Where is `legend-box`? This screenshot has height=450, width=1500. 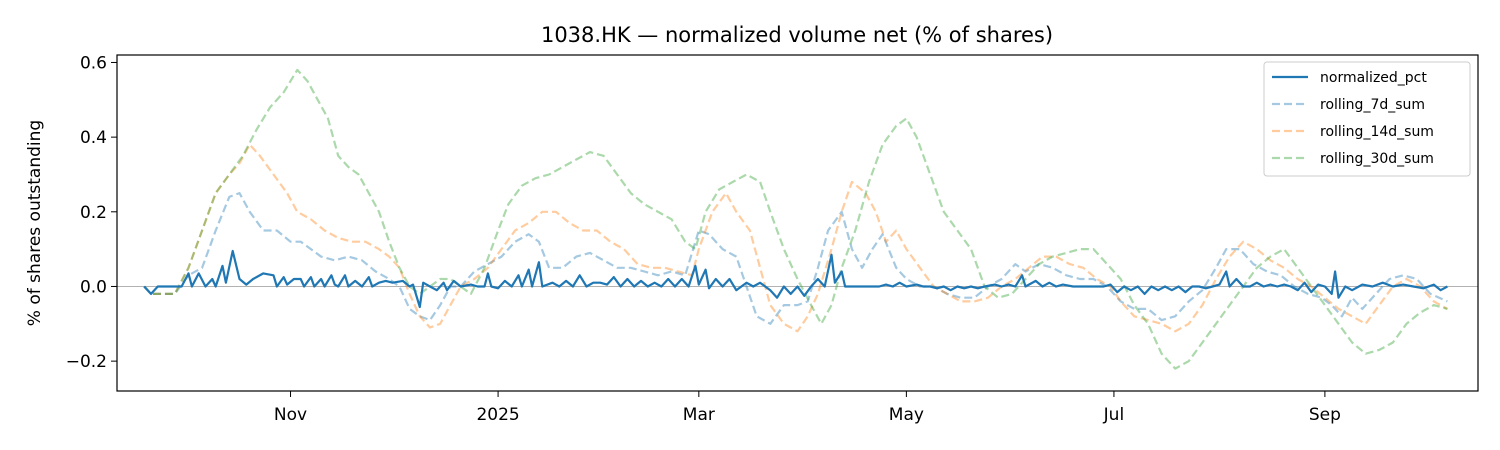
legend-box is located at coordinates (1367, 119).